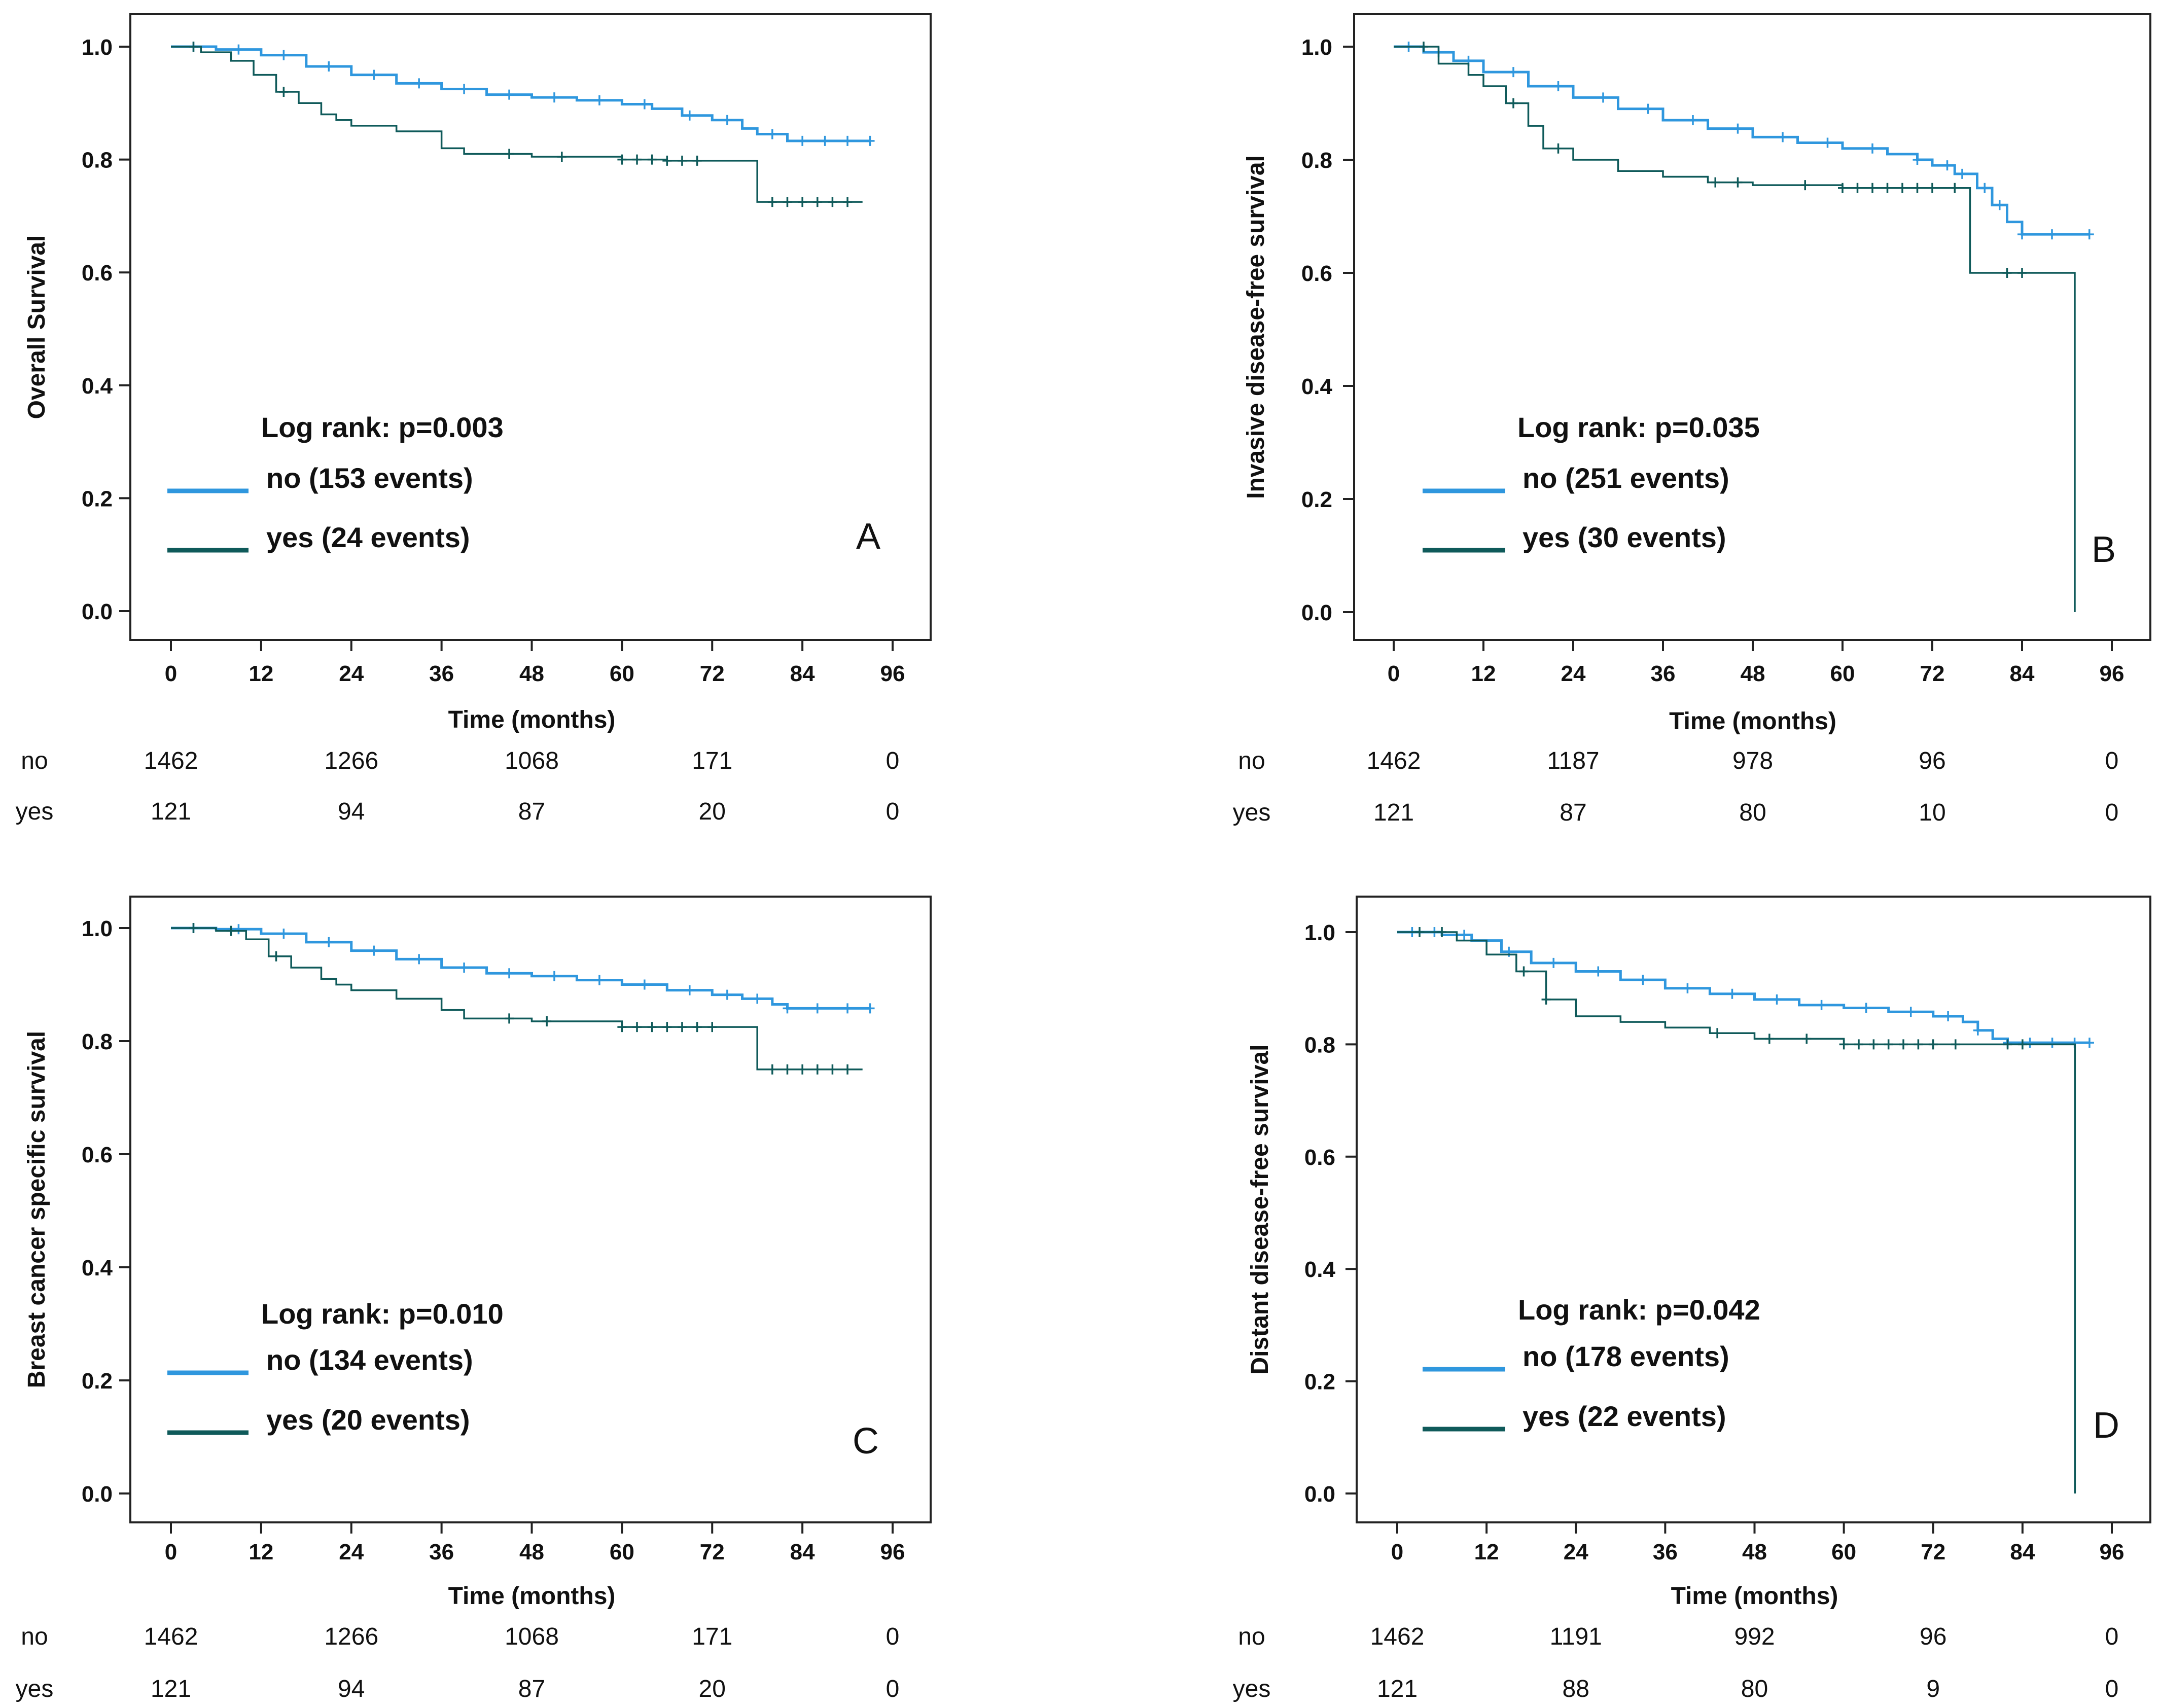 Image resolution: width=2160 pixels, height=1708 pixels. I want to click on panel-a-risk-value: 0, so click(893, 811).